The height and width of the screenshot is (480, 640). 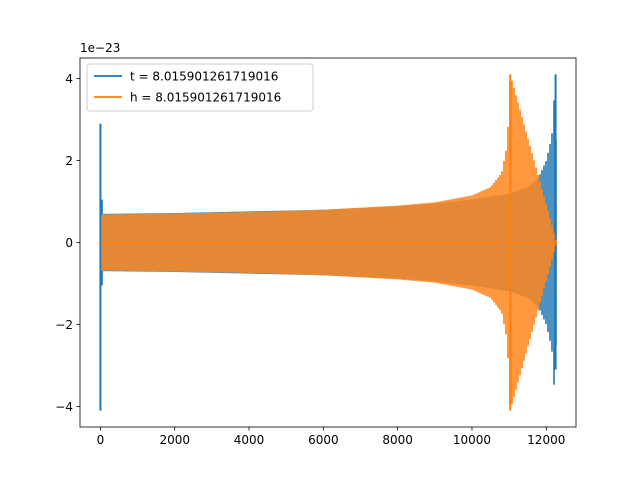 I want to click on x-tick-label: 6000, so click(x=323, y=440).